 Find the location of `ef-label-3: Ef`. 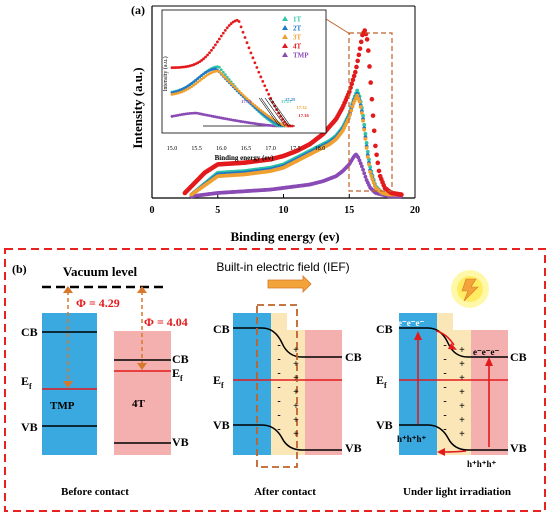

ef-label-3: Ef is located at coordinates (381, 381).